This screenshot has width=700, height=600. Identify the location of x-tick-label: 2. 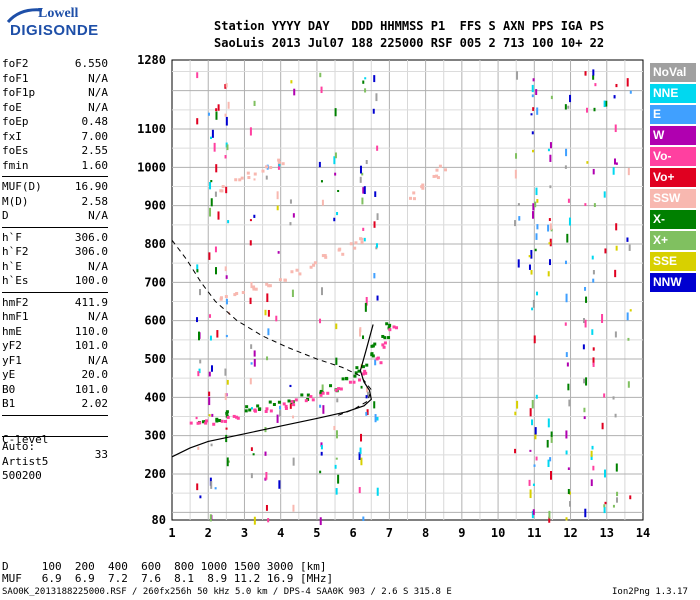
(208, 533).